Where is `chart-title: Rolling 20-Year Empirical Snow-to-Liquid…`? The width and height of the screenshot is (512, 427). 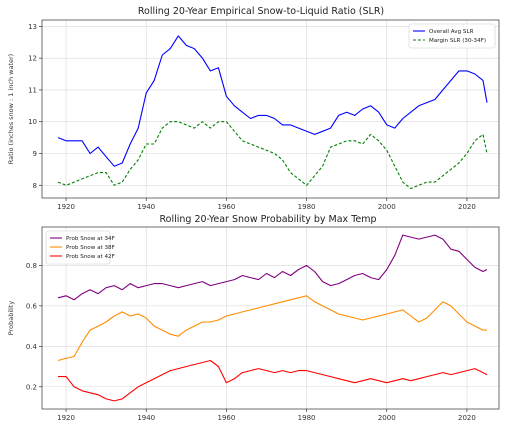
chart-title: Rolling 20-Year Empirical Snow-to-Liquid… is located at coordinates (261, 11).